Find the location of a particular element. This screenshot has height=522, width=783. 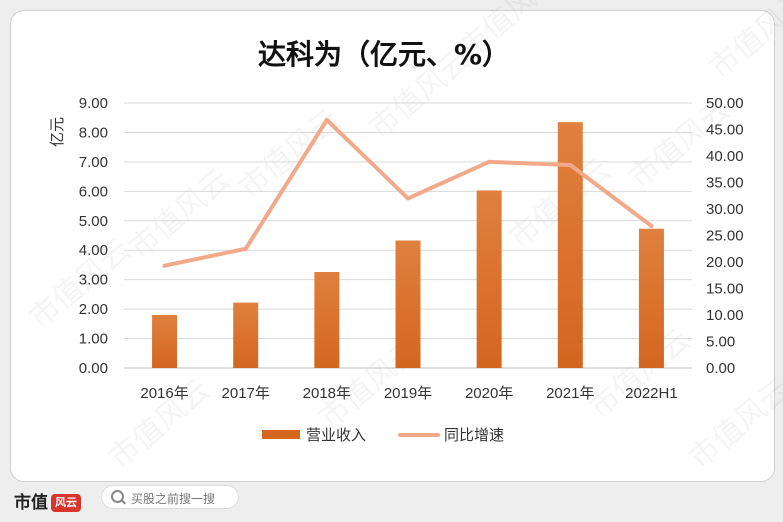

x-tick-label: 2018年 is located at coordinates (327, 393).